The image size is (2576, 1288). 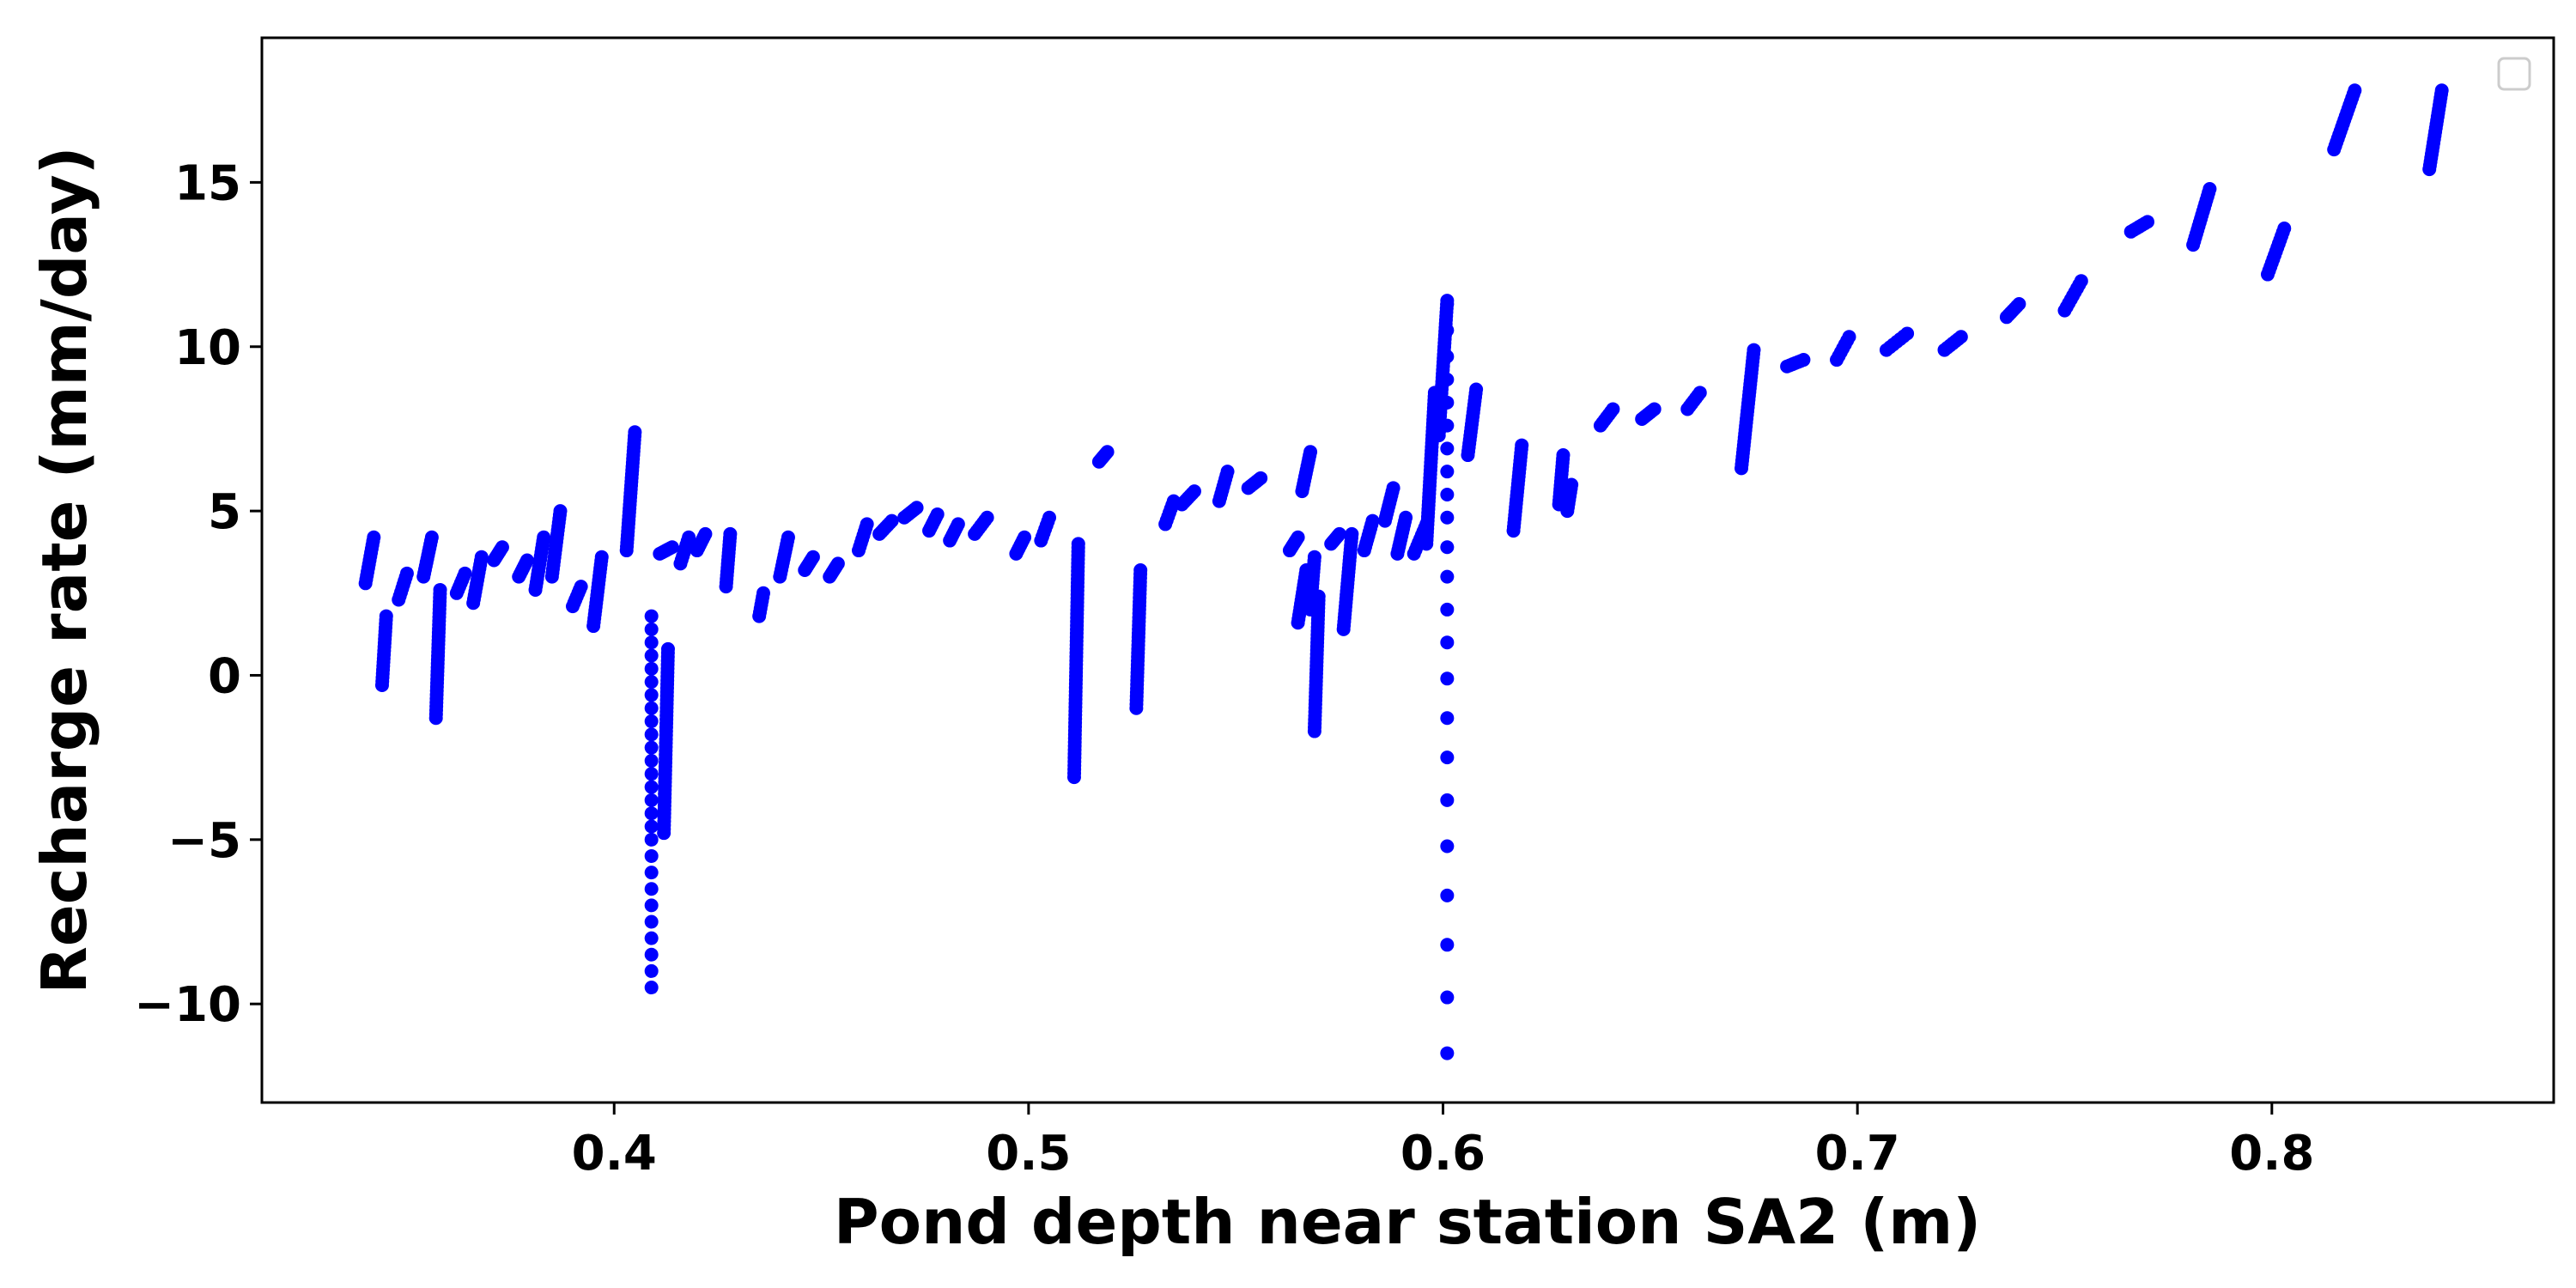 I want to click on x-axis-label: Pond depth near station SA2 (m), so click(x=1407, y=1222).